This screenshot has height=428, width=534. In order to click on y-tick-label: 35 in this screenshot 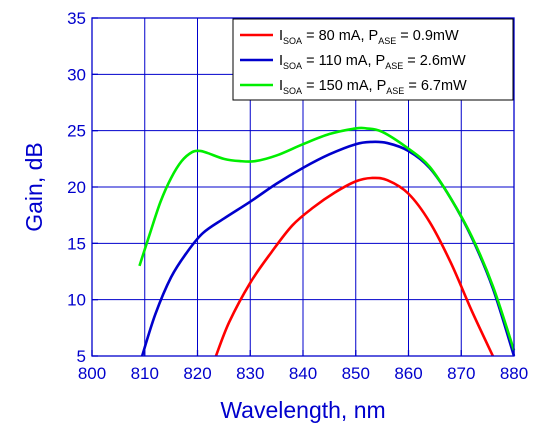, I will do `click(76, 18)`.